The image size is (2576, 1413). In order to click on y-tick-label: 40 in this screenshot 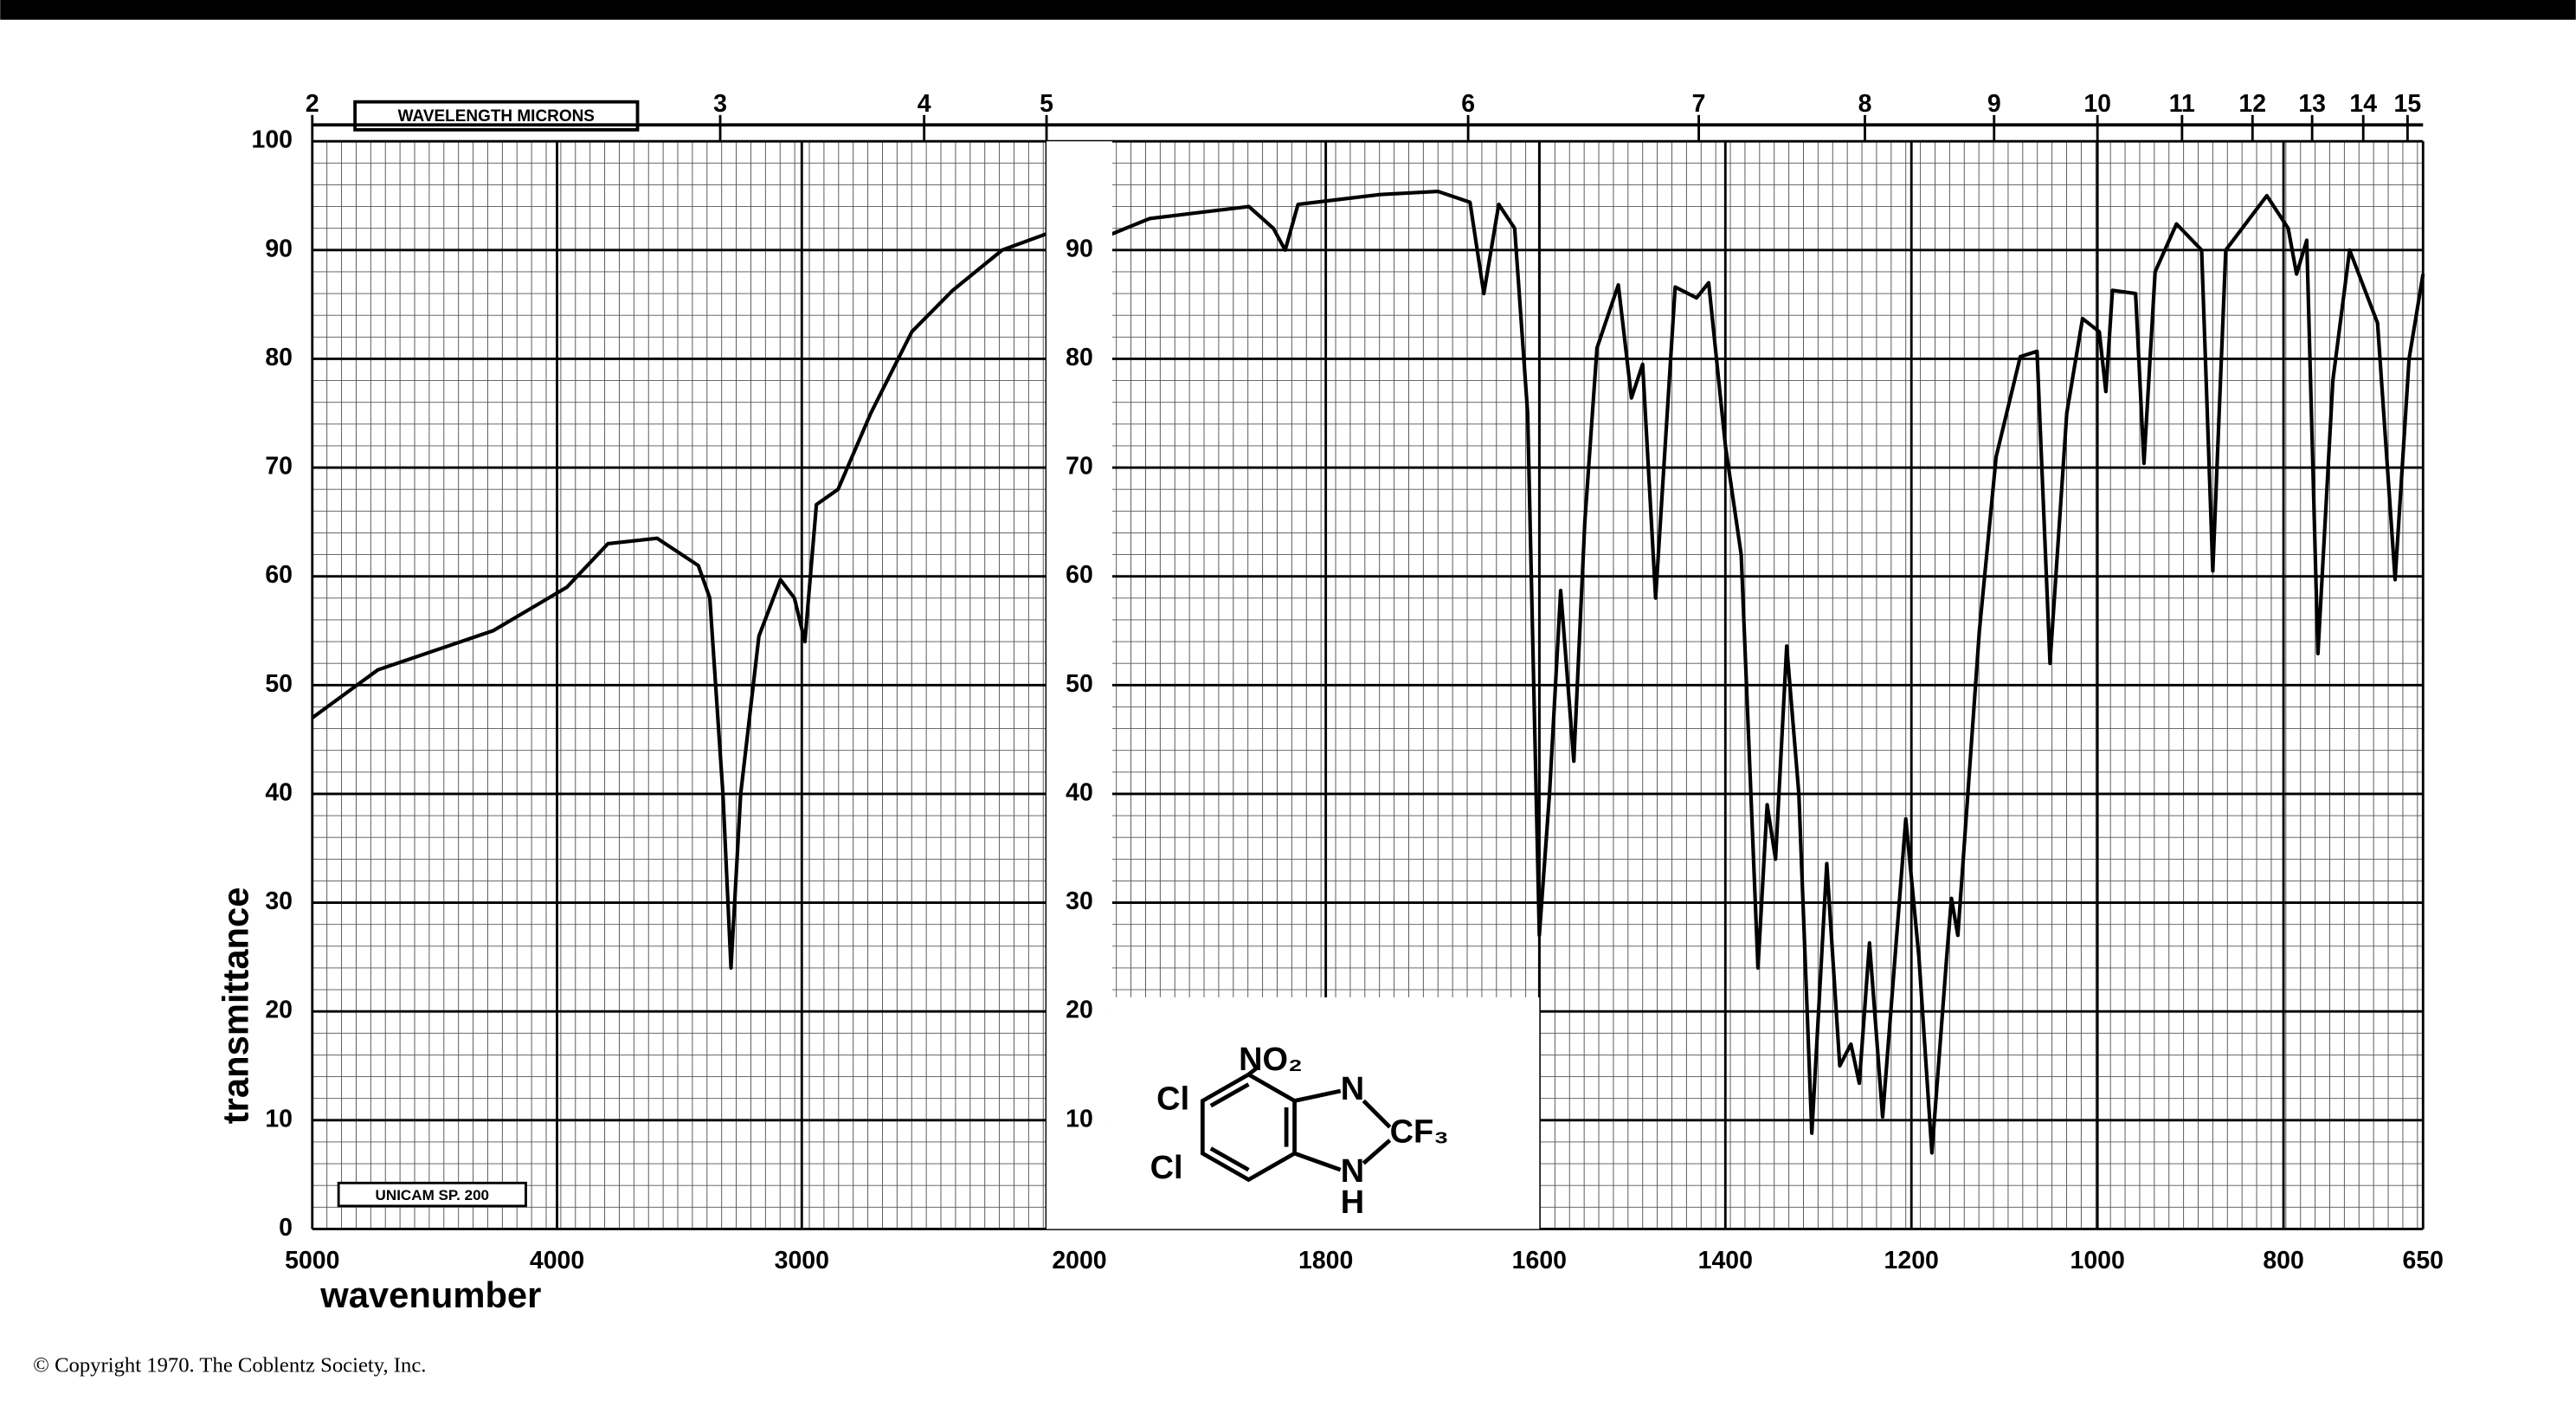, I will do `click(279, 792)`.